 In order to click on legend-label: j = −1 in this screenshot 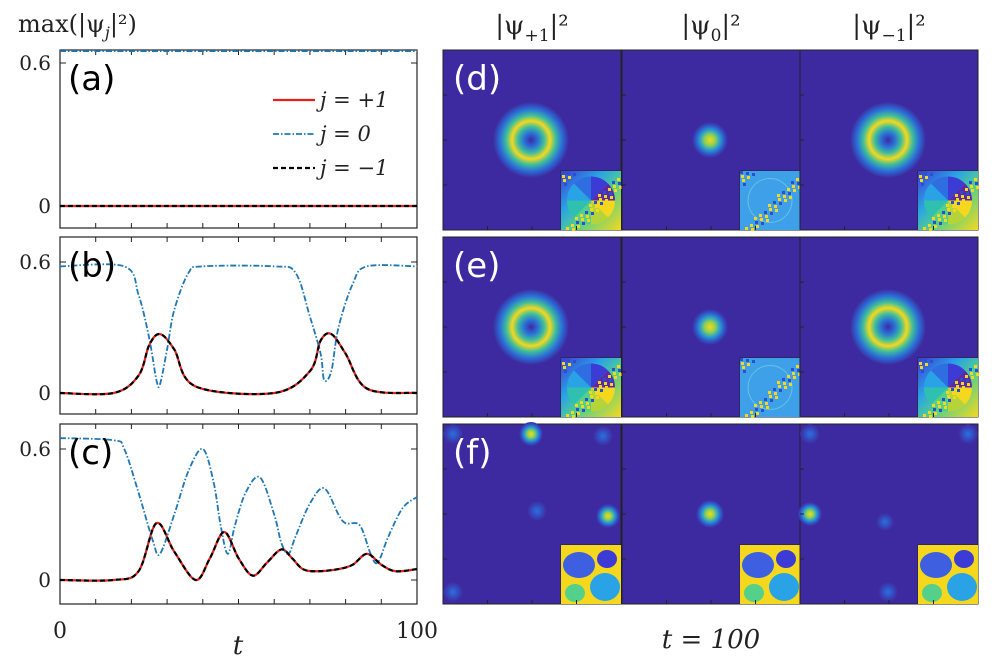, I will do `click(352, 168)`.